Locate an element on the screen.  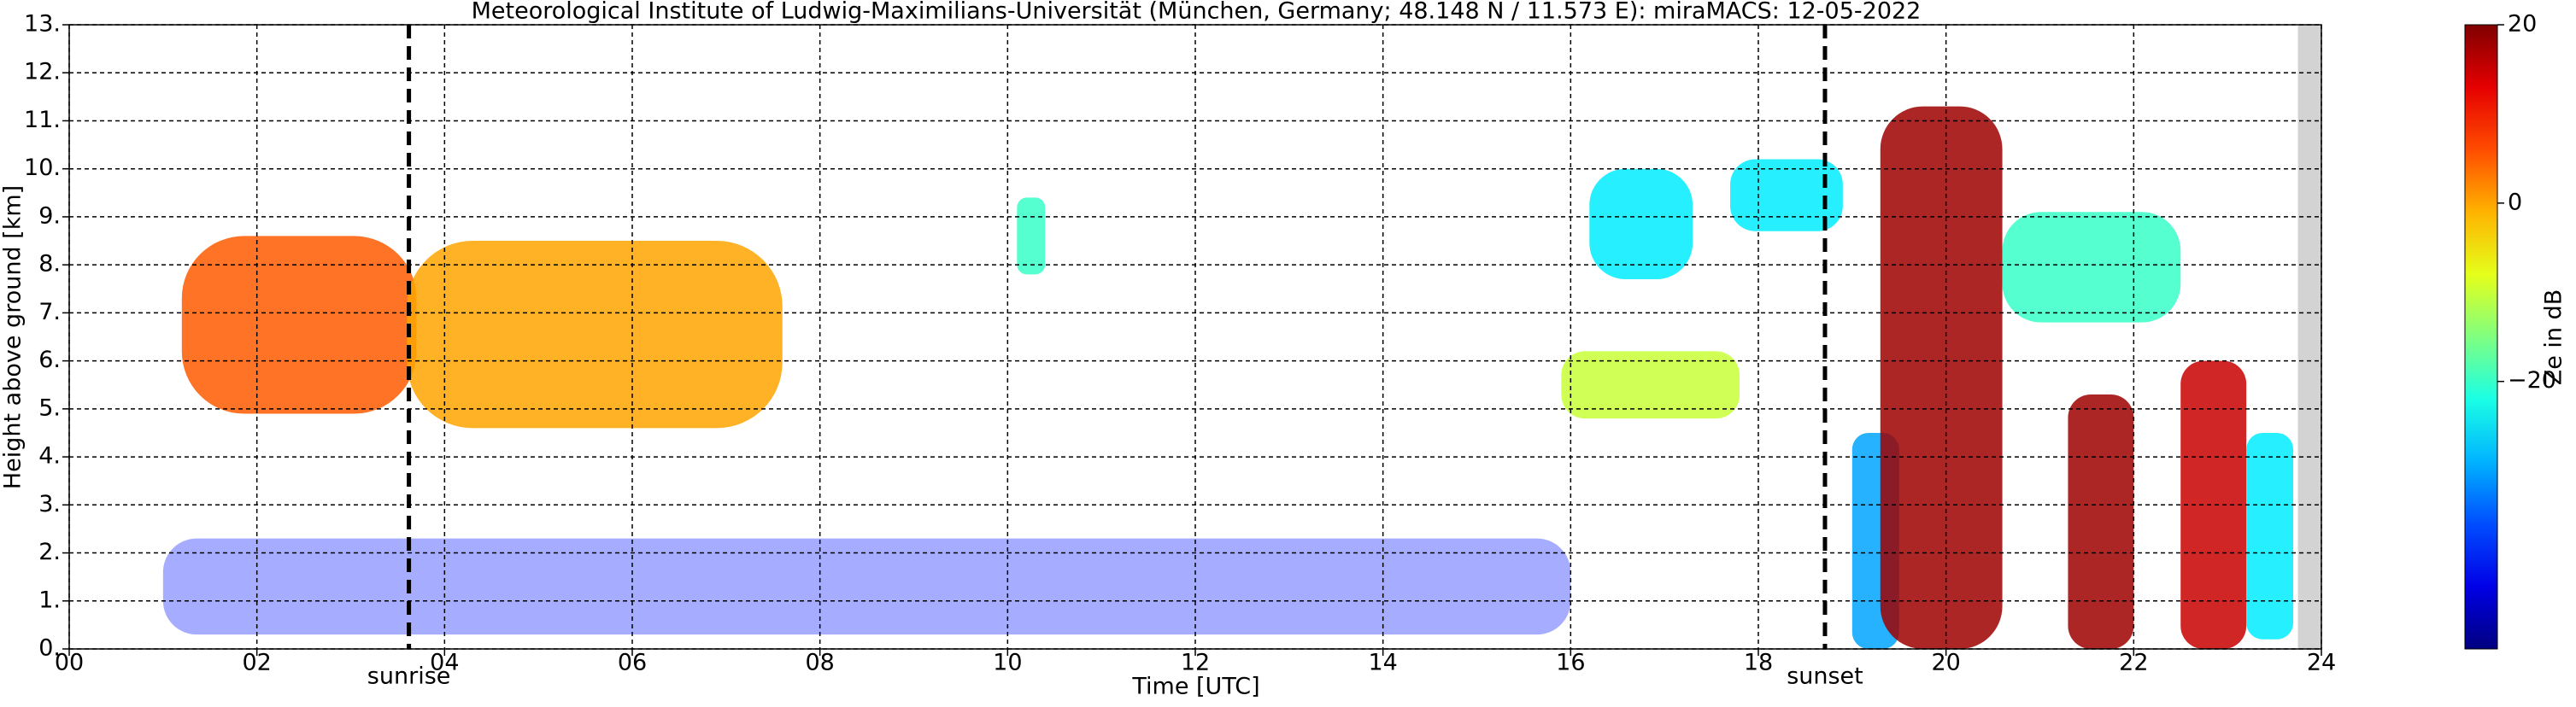
y-tick-label: 12. is located at coordinates (42, 72).